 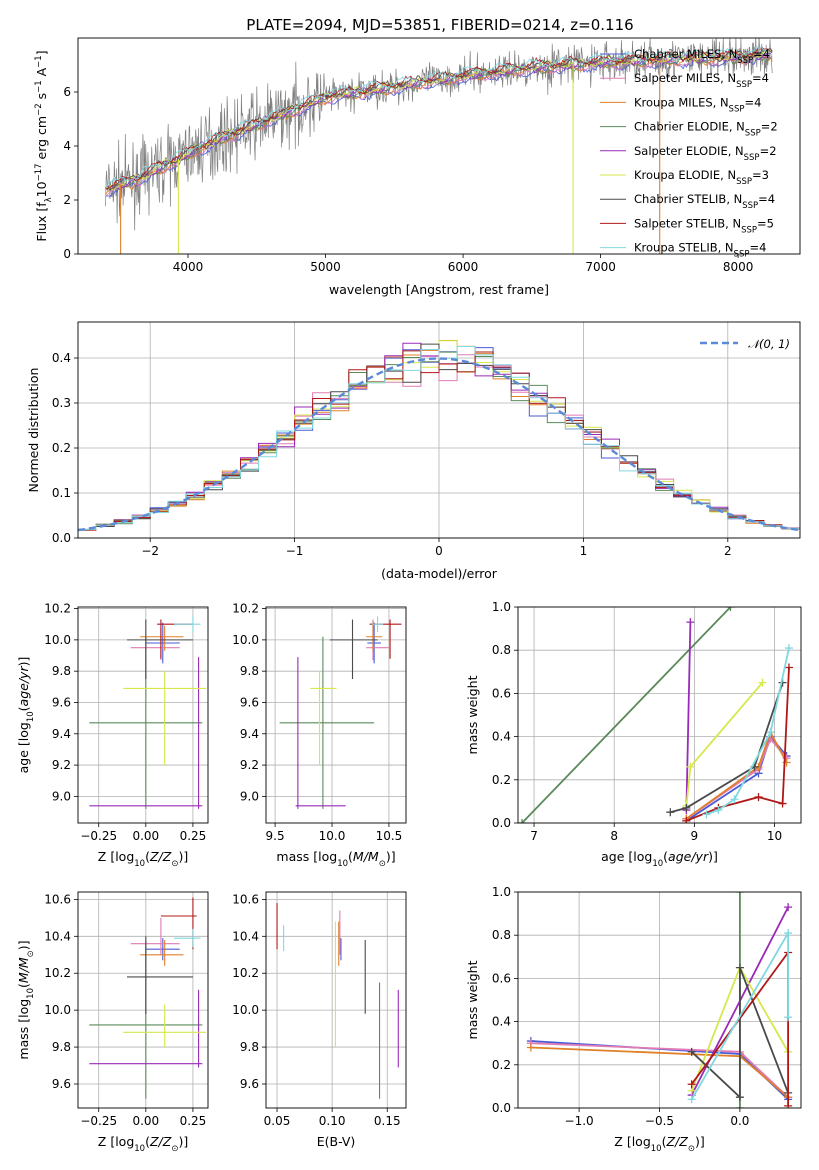 What do you see at coordinates (332, 1121) in the screenshot?
I see `x-tick-label: 0.10` at bounding box center [332, 1121].